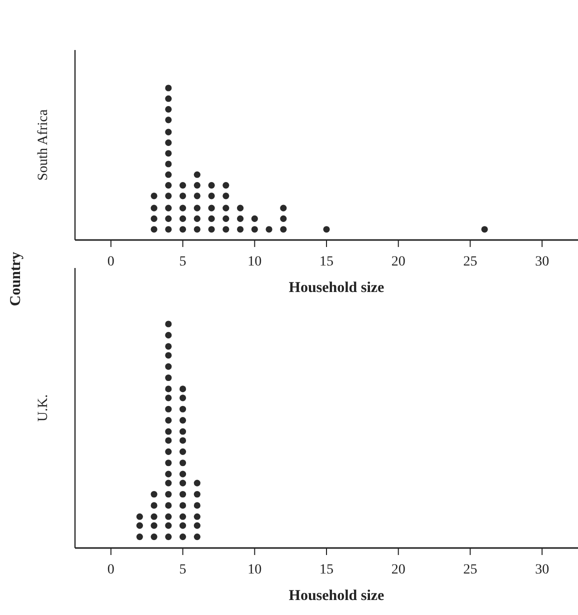  Describe the element at coordinates (542, 262) in the screenshot. I see `x-tick-label: 30` at that location.